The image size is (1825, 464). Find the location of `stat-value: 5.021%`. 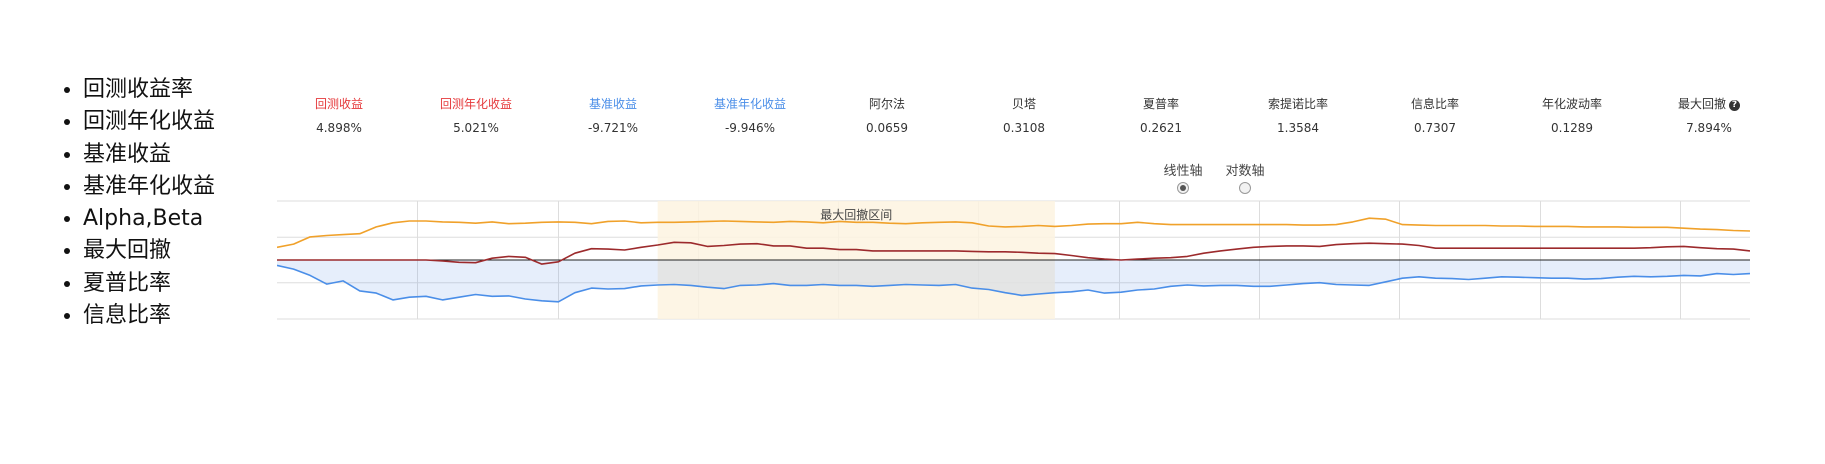

stat-value: 5.021% is located at coordinates (476, 128).